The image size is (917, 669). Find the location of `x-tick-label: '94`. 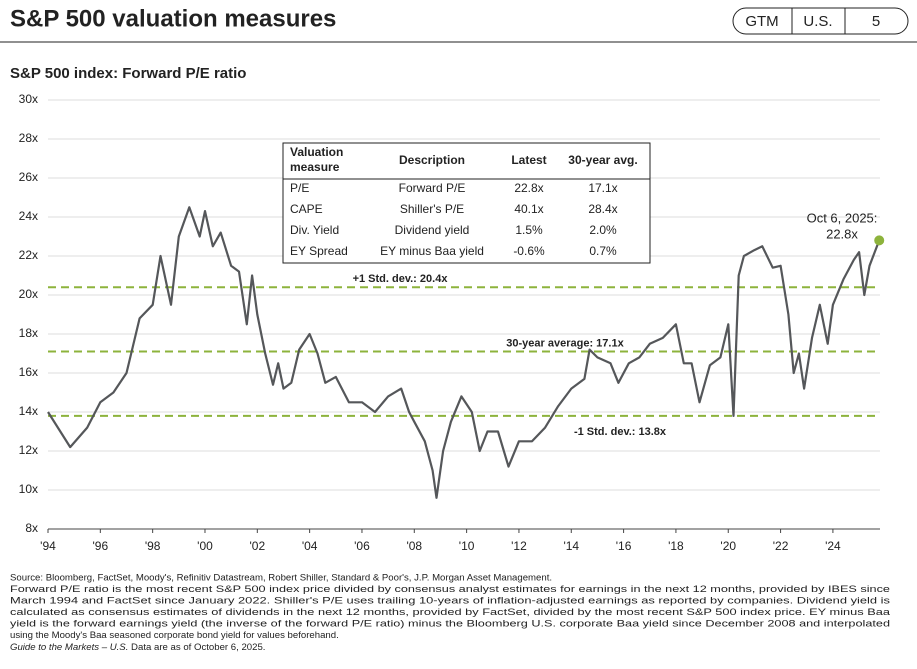

x-tick-label: '94 is located at coordinates (48, 546).